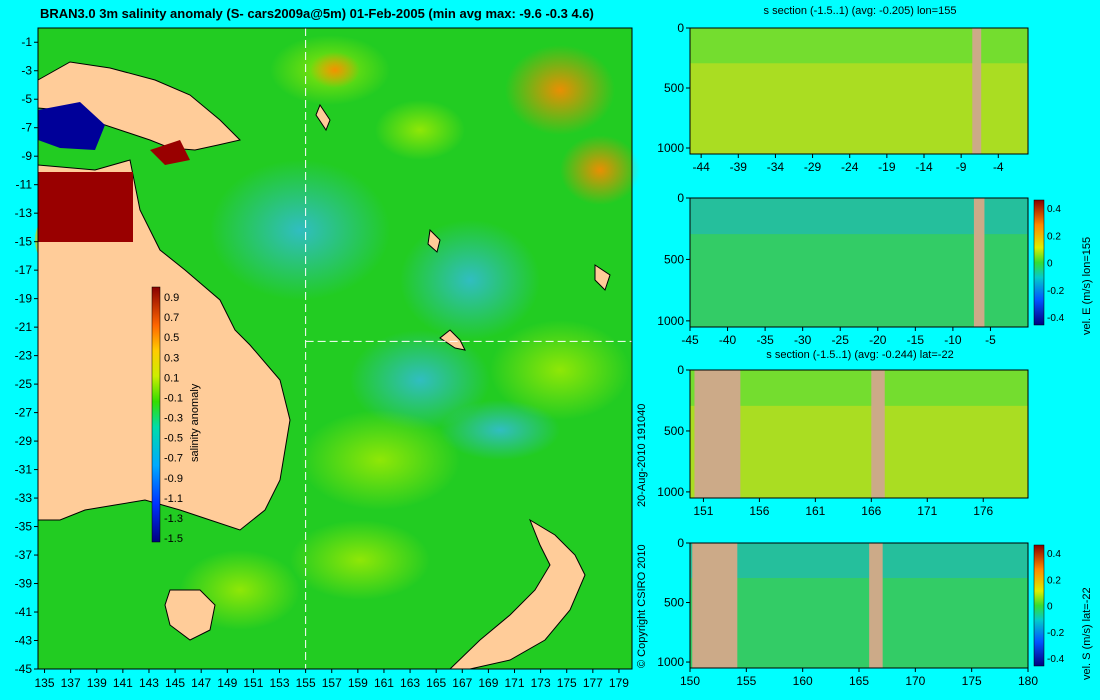  I want to click on map-colorbar-tick: 0.1, so click(171, 378).